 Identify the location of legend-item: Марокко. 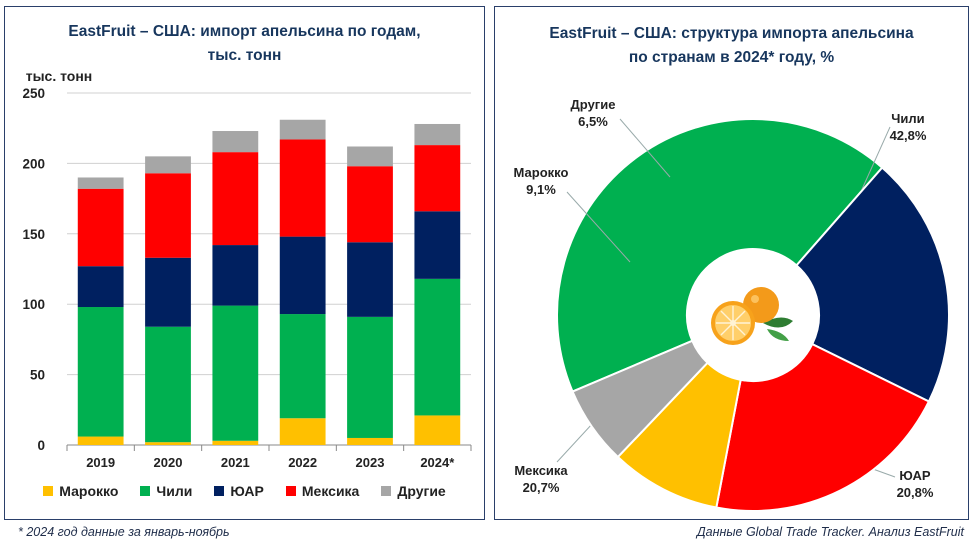
(80, 491).